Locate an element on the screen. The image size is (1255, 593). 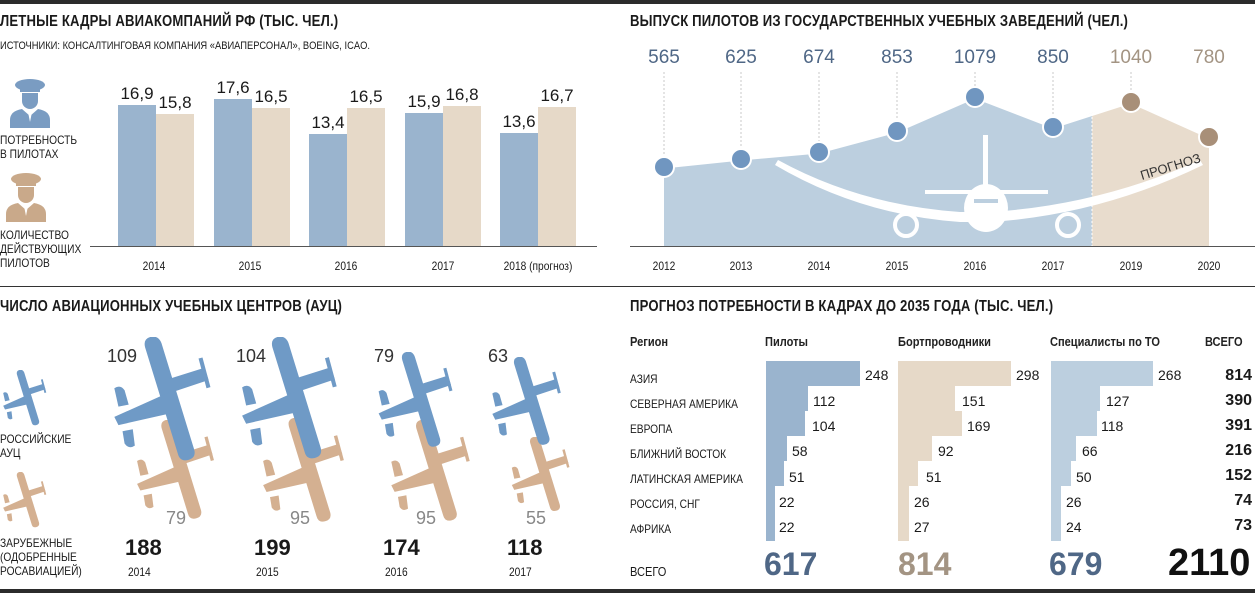
airplane-icon is located at coordinates (989, 186).